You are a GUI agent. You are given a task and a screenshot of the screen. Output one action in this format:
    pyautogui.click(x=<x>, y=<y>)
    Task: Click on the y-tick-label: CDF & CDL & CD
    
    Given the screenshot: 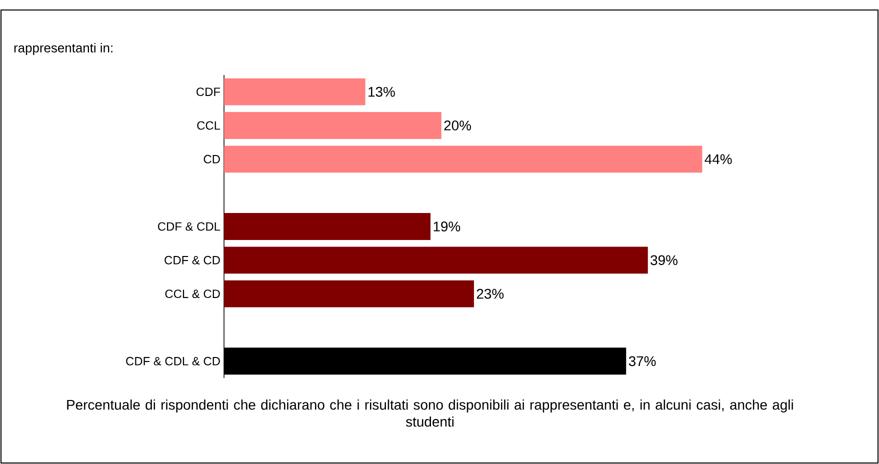 What is the action you would take?
    pyautogui.click(x=173, y=361)
    